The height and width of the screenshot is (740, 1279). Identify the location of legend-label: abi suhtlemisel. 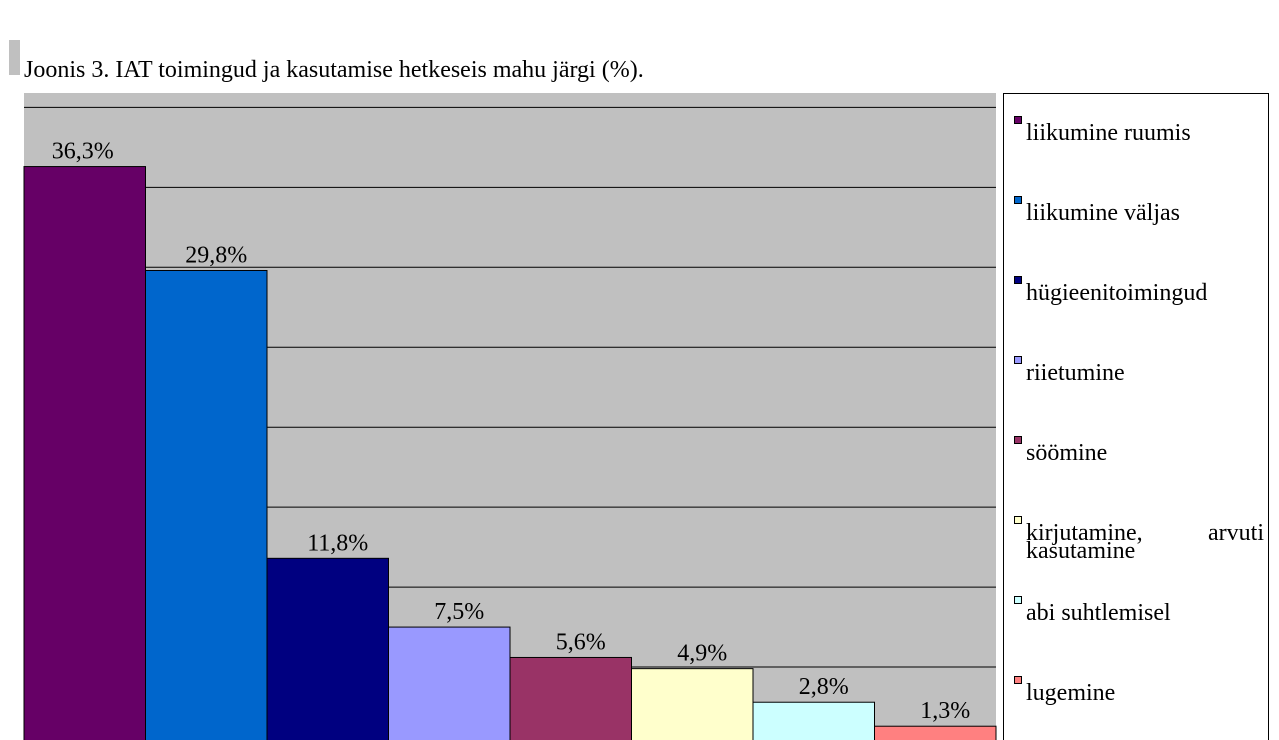
(1098, 613).